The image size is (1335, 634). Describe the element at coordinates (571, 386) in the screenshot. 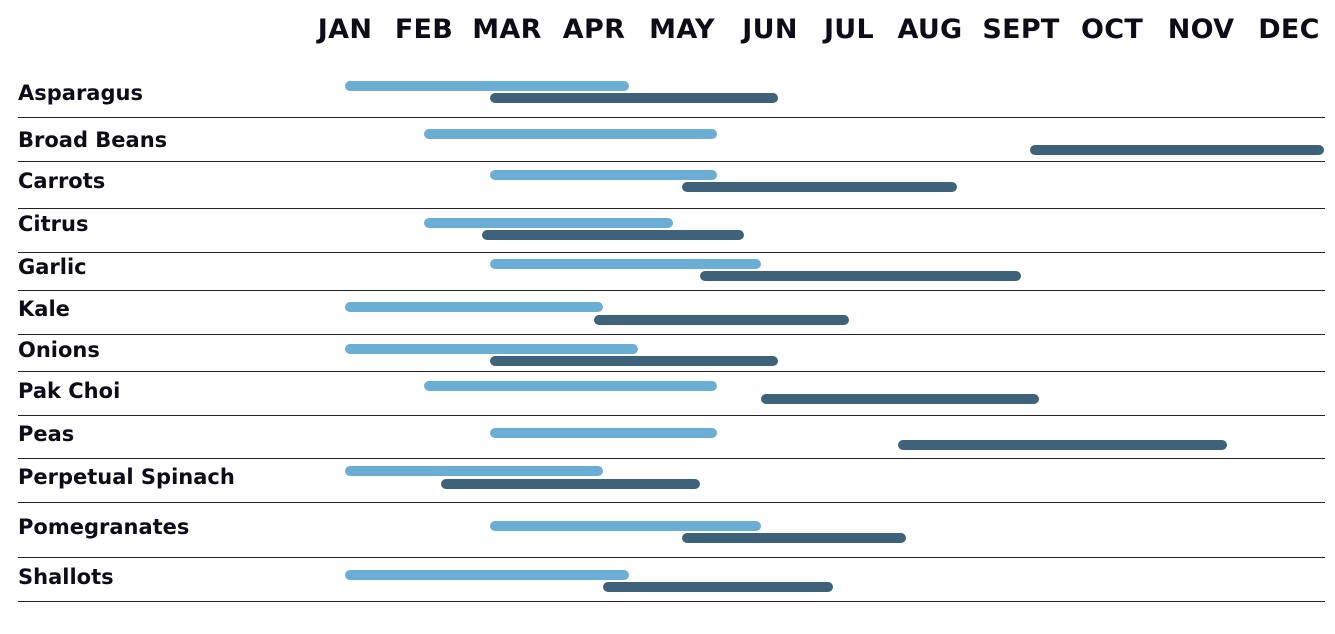

I see `bar-light-pak-choi` at that location.